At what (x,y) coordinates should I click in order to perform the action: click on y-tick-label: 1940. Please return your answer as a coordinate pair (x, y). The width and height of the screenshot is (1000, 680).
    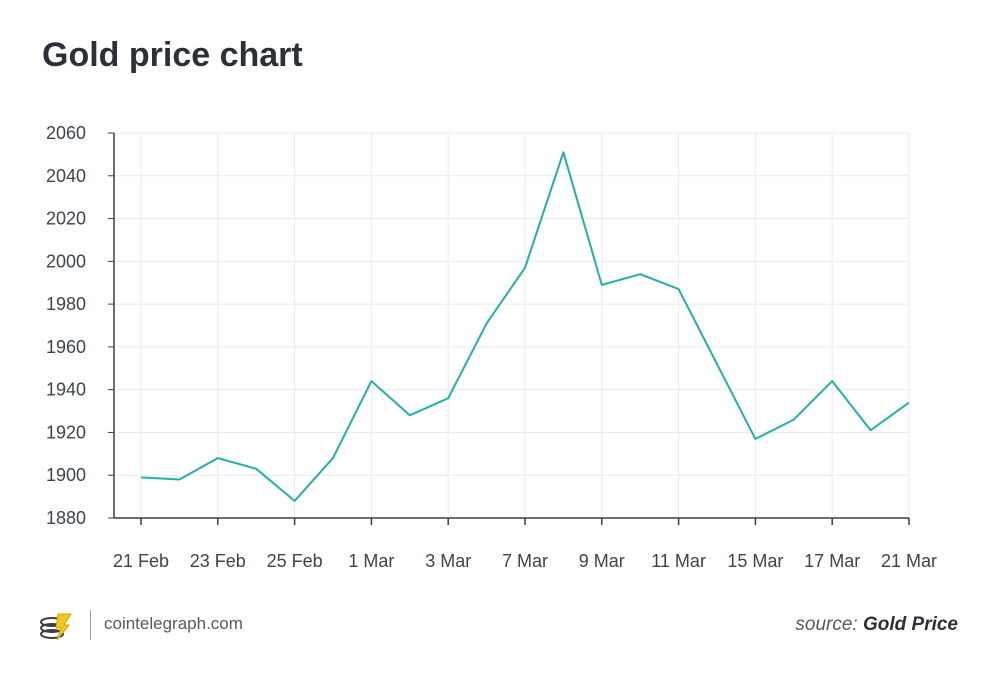
    Looking at the image, I should click on (66, 390).